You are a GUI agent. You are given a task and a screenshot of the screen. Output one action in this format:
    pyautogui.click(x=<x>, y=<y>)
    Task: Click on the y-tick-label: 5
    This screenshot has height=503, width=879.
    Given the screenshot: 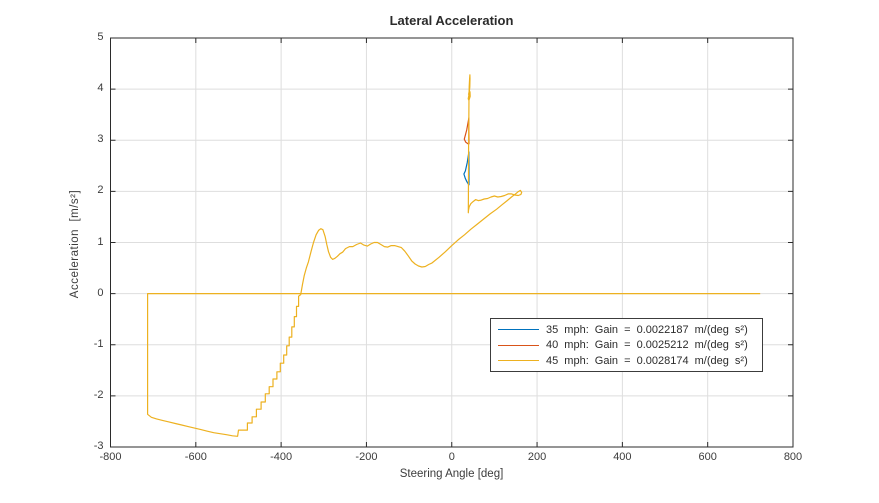 What is the action you would take?
    pyautogui.click(x=100, y=37)
    